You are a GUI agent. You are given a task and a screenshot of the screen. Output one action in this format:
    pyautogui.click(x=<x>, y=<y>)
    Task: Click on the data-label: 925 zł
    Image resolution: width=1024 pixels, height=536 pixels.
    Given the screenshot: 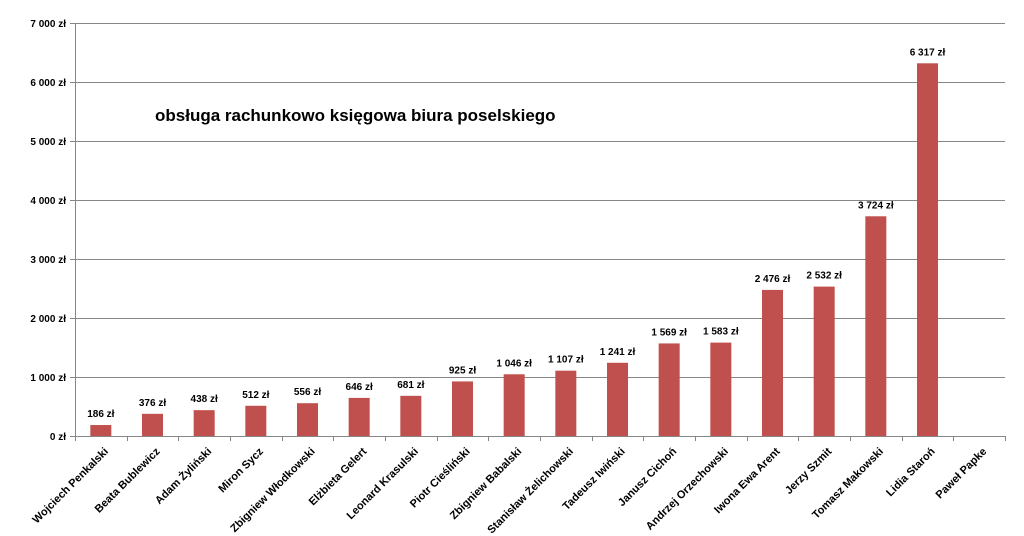 What is the action you would take?
    pyautogui.click(x=462, y=370)
    